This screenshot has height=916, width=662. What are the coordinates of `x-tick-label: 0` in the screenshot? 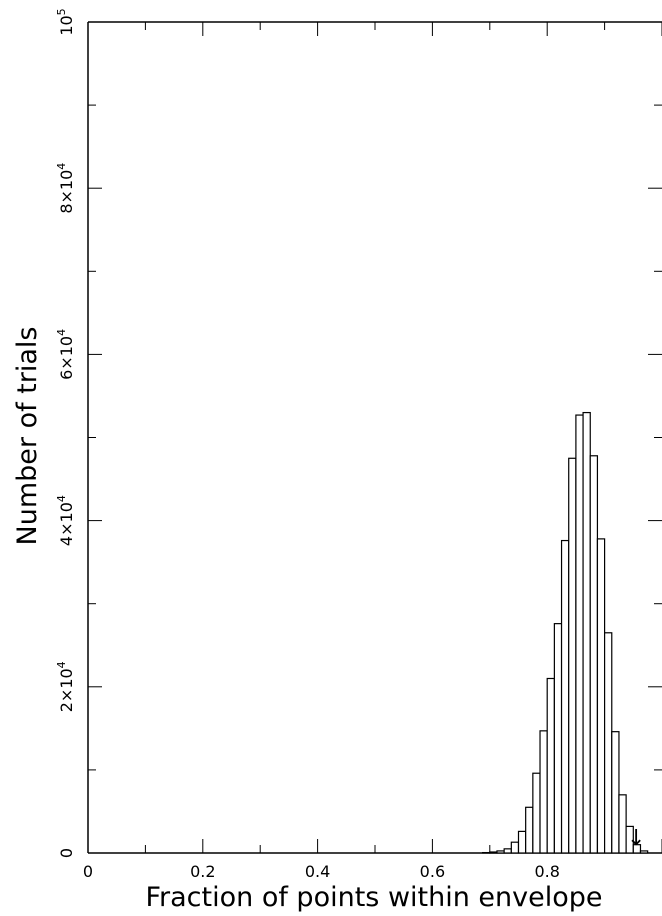 It's located at (88, 871).